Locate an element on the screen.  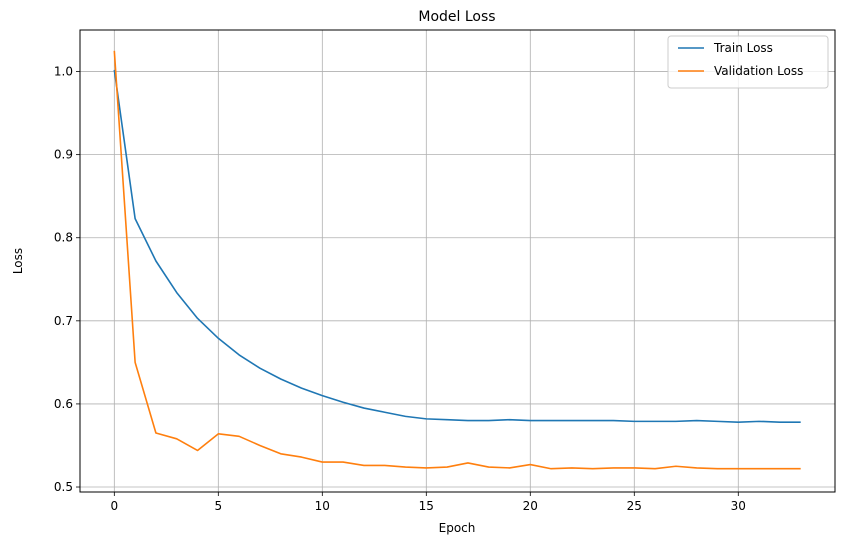
x-tick-label: 25 is located at coordinates (634, 506).